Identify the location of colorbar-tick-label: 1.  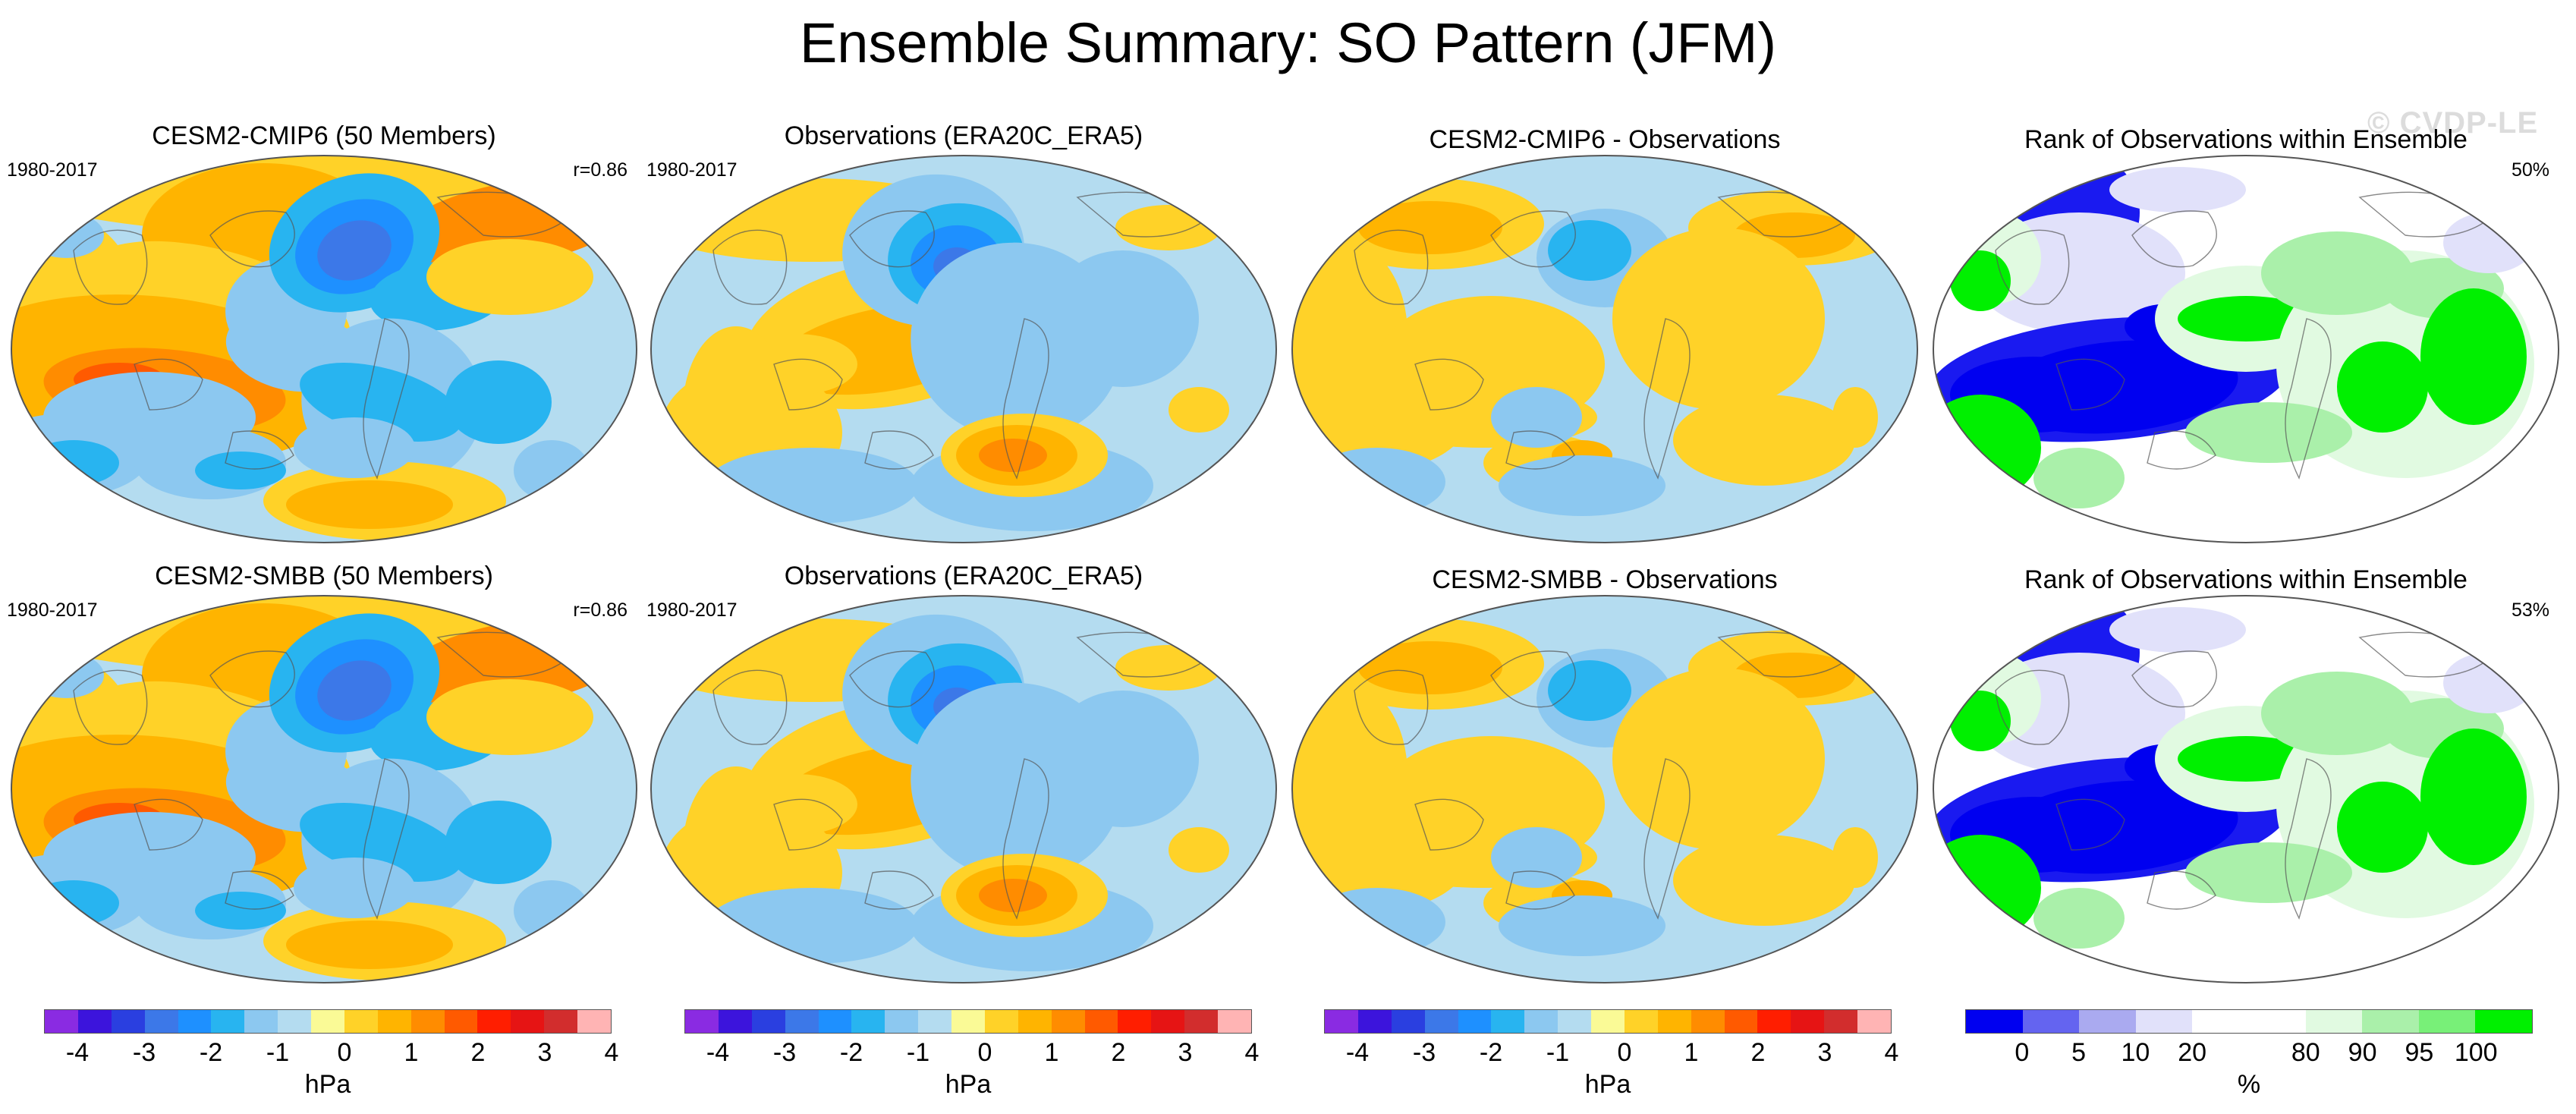
(411, 1052).